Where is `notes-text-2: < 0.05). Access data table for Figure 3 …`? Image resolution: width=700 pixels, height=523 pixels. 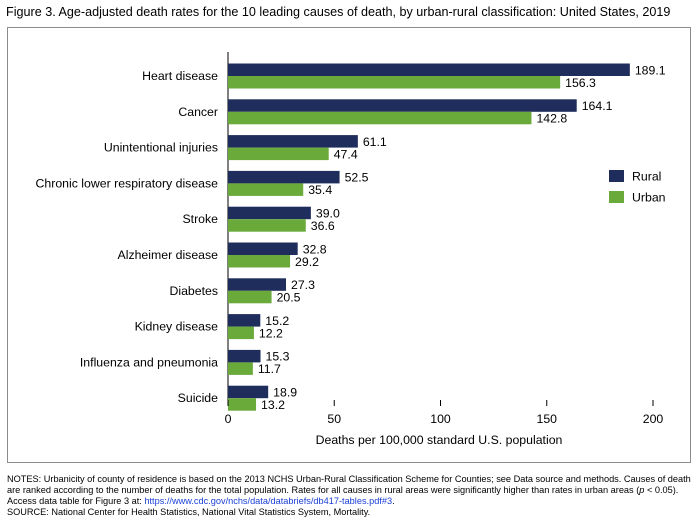 notes-text-2: < 0.05). Access data table for Figure 3 … is located at coordinates (343, 495).